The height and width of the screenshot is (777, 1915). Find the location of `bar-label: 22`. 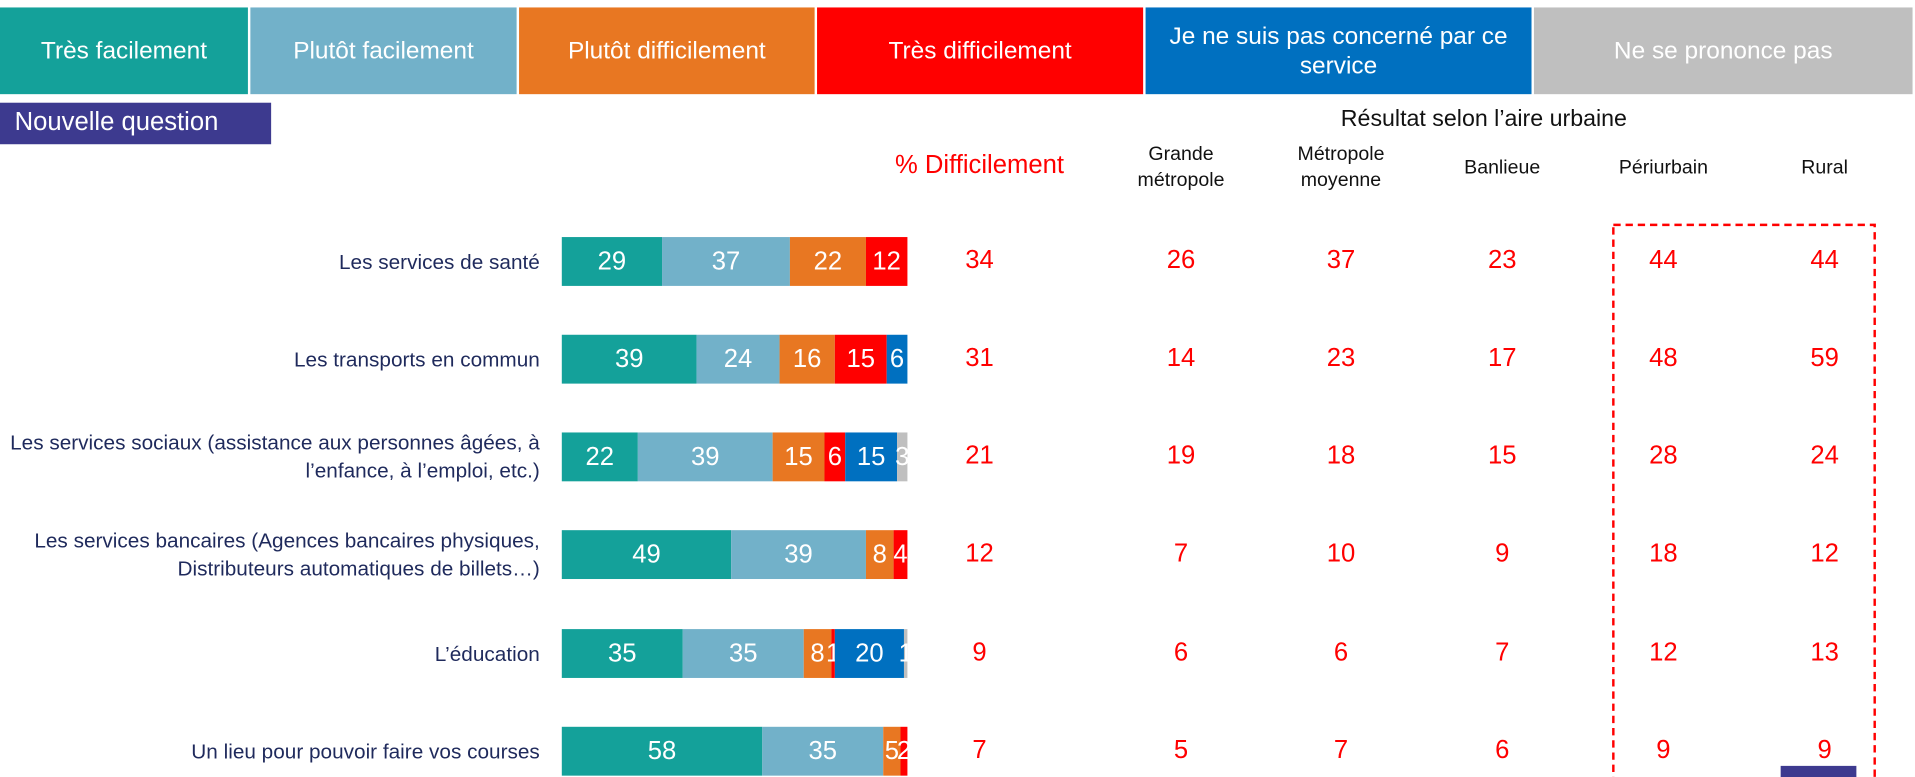

bar-label: 22 is located at coordinates (828, 261).